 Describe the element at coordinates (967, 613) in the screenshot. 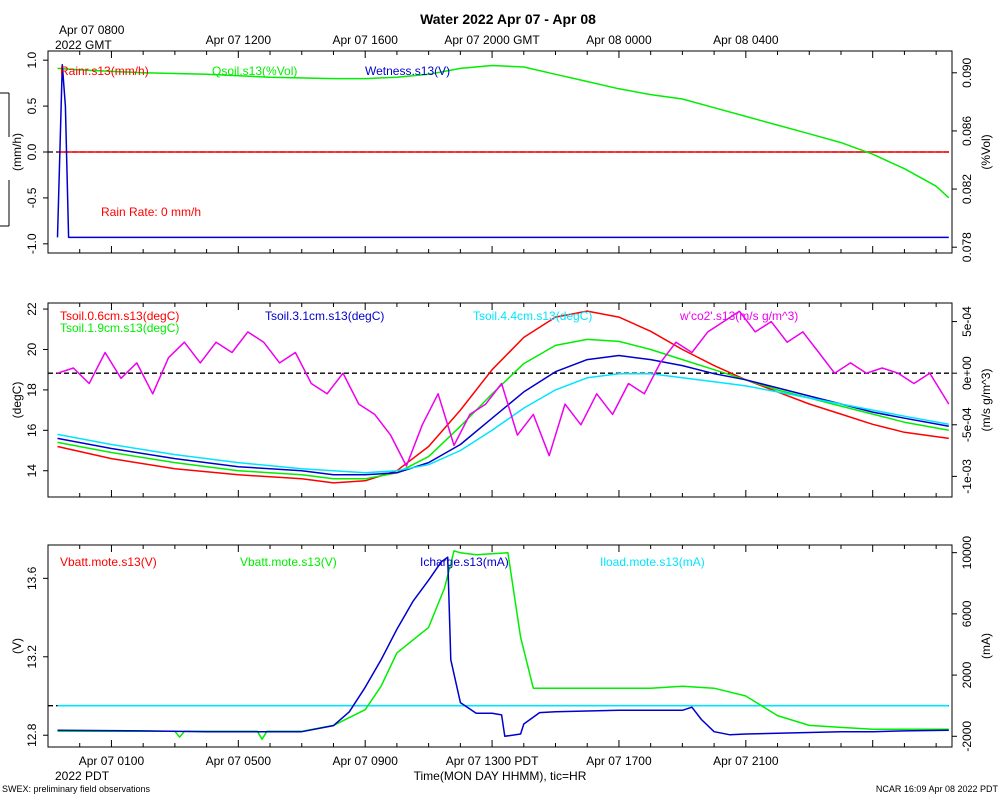

I see `right-tick-label: 6000` at that location.